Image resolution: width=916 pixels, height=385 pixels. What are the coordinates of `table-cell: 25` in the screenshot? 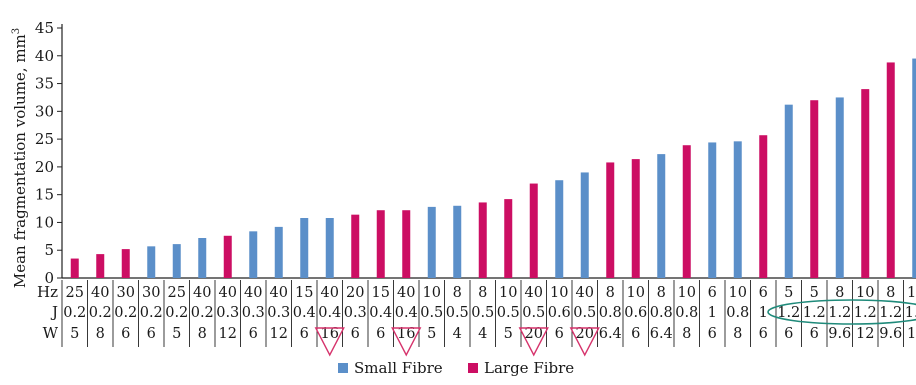 It's located at (177, 293).